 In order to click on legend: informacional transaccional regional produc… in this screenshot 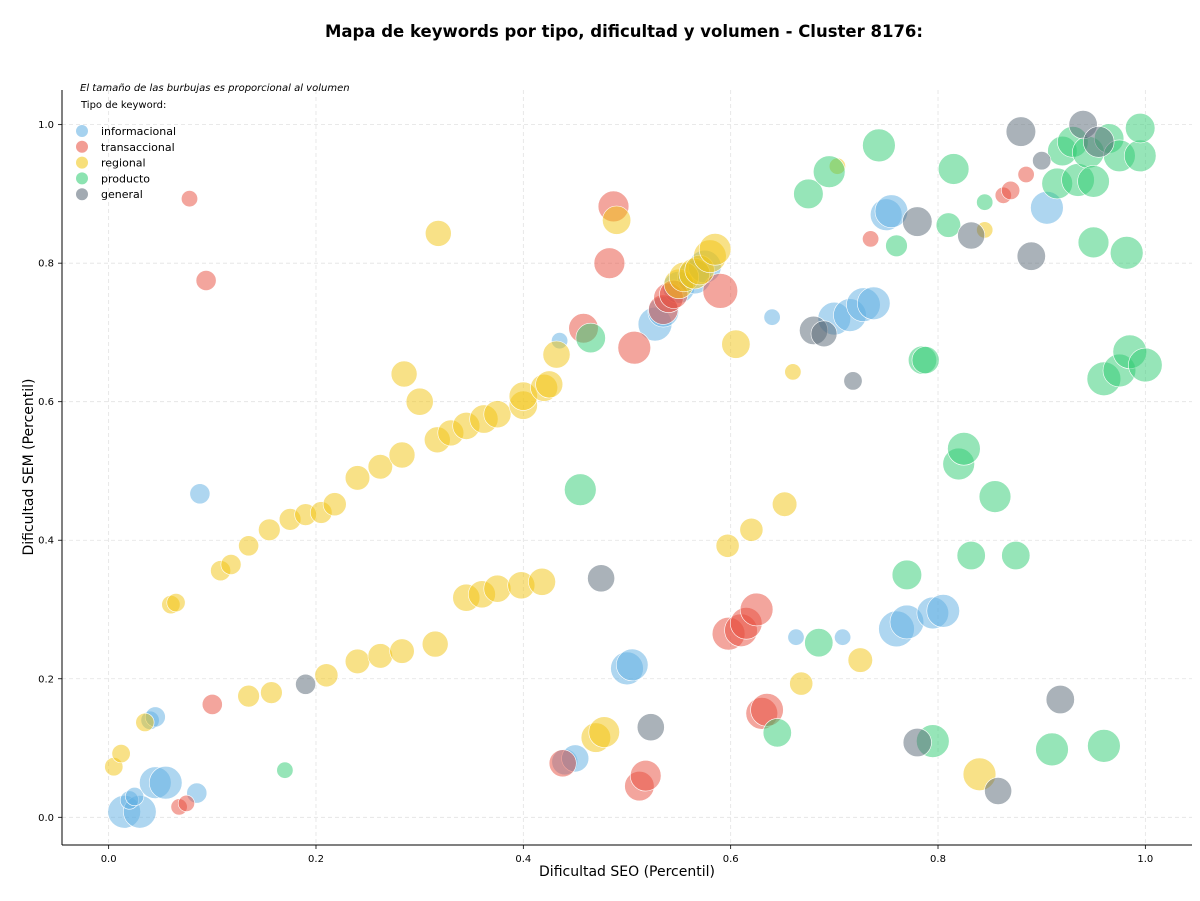, I will do `click(126, 163)`.